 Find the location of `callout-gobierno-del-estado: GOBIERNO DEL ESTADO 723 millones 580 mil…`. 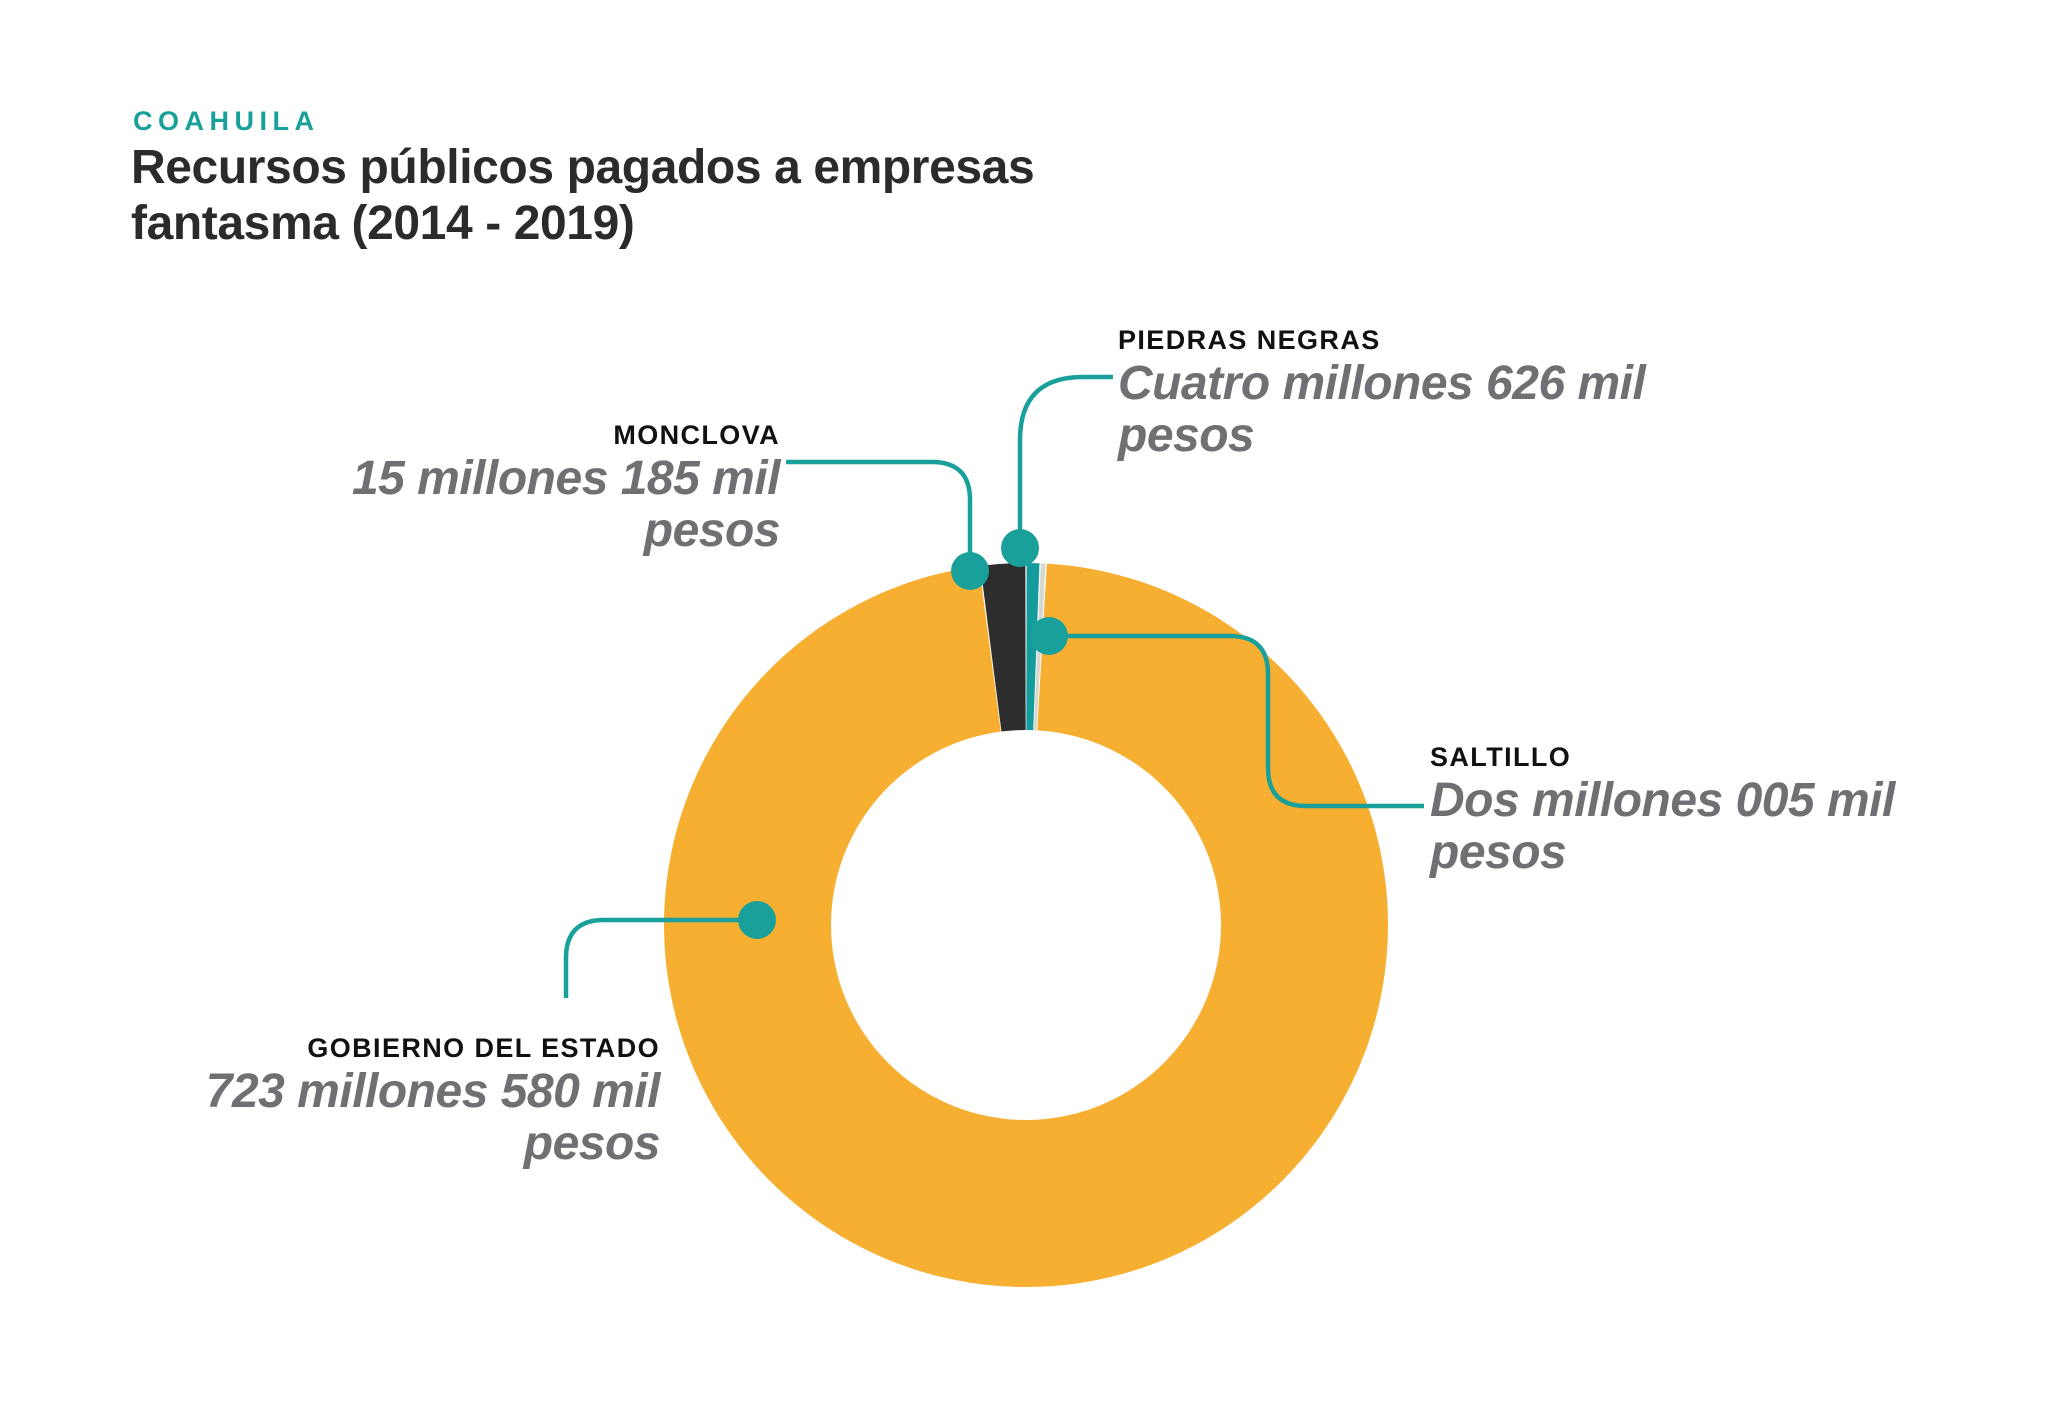

callout-gobierno-del-estado: GOBIERNO DEL ESTADO 723 millones 580 mil… is located at coordinates (350, 1101).